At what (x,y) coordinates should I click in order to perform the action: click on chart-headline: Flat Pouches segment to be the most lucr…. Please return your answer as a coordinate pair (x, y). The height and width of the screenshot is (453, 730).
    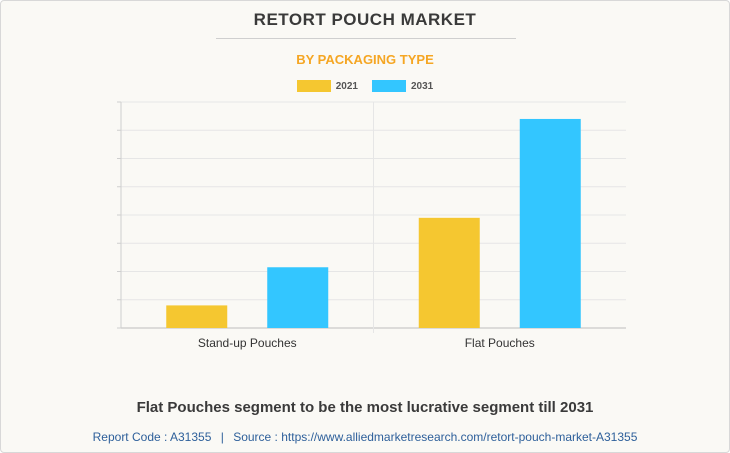
    Looking at the image, I should click on (365, 407).